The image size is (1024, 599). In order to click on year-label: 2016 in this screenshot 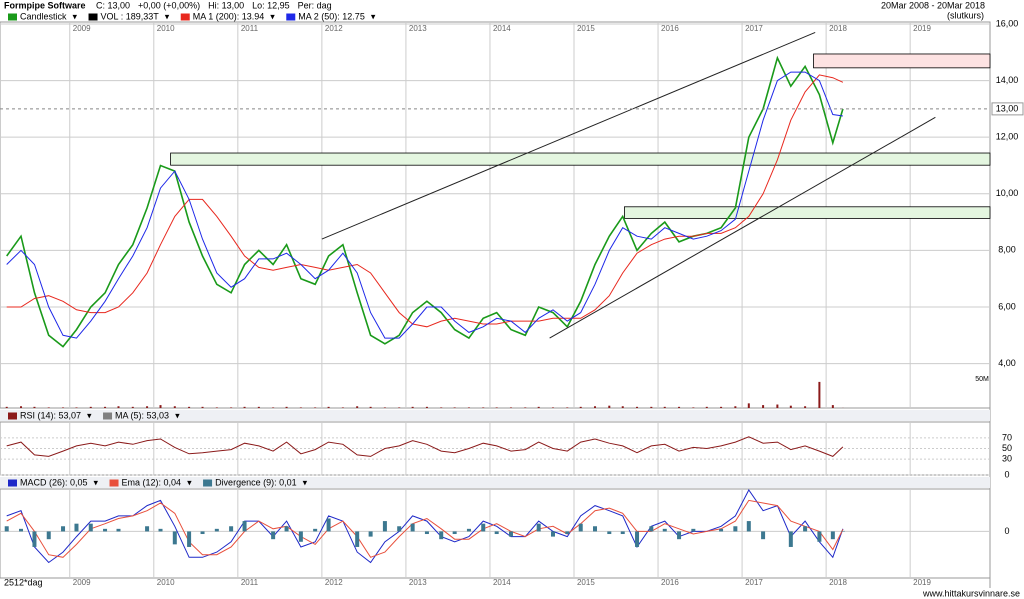, I will do `click(670, 28)`.